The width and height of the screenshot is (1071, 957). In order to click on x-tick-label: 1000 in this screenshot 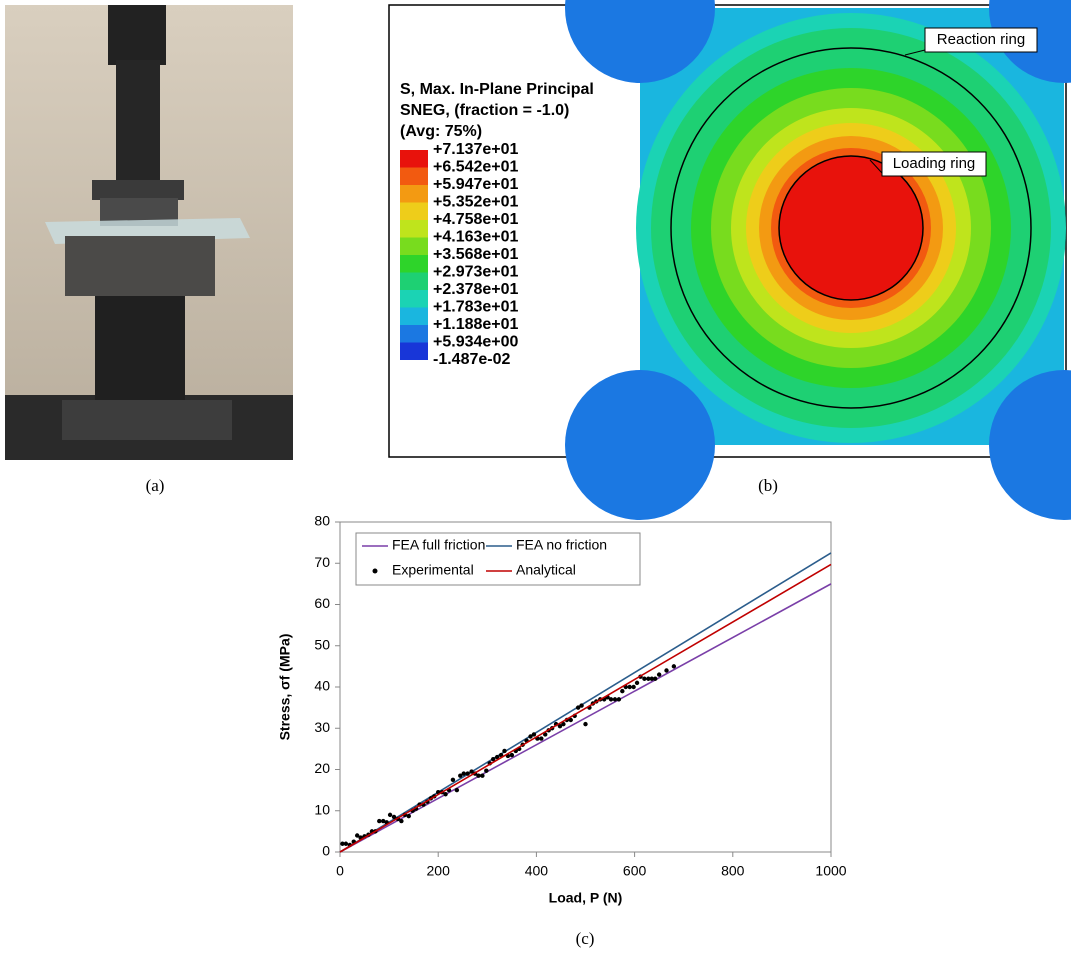, I will do `click(830, 871)`.